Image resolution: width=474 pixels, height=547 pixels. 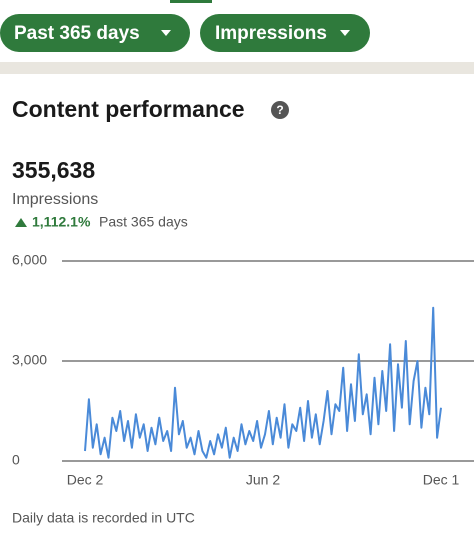 I want to click on button-label: Impressions, so click(x=271, y=33).